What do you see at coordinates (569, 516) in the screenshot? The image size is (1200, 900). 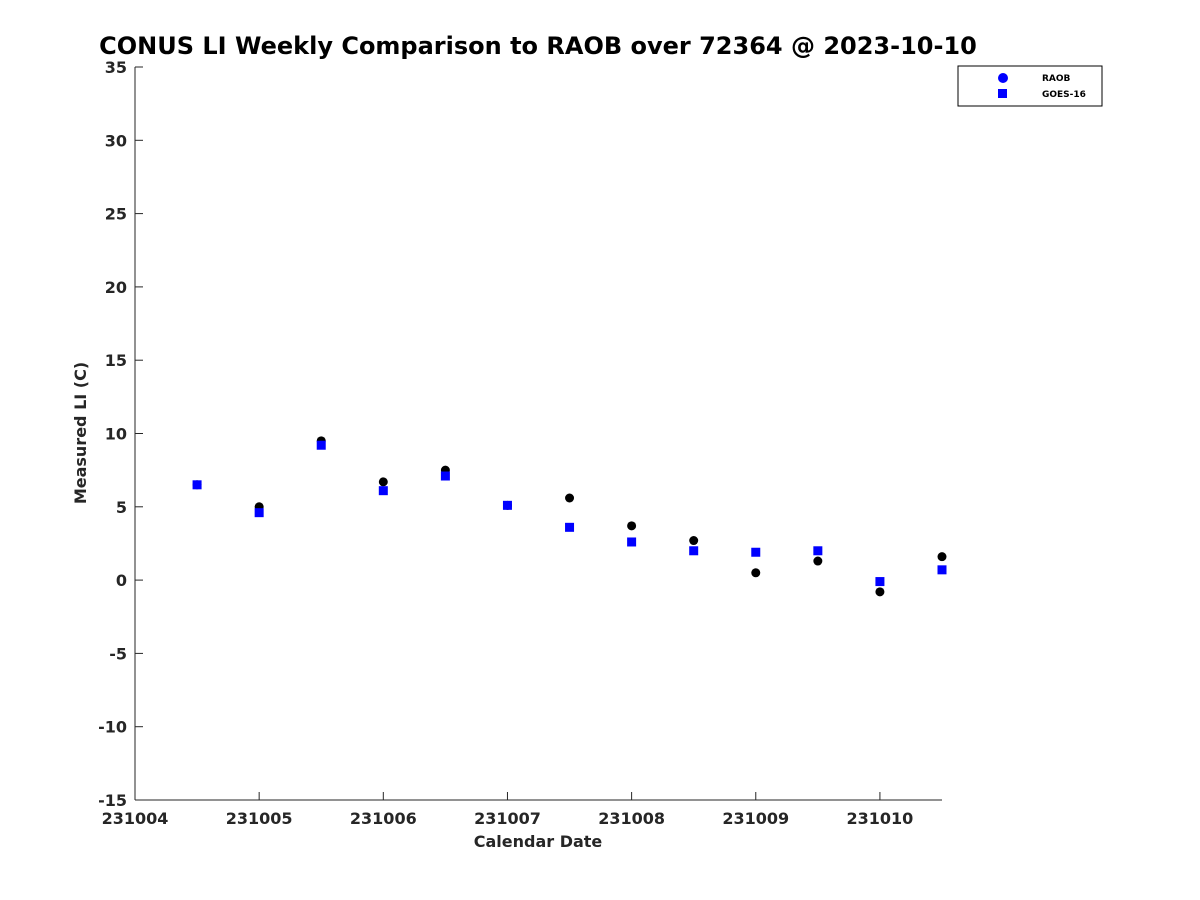 I see `data-points` at bounding box center [569, 516].